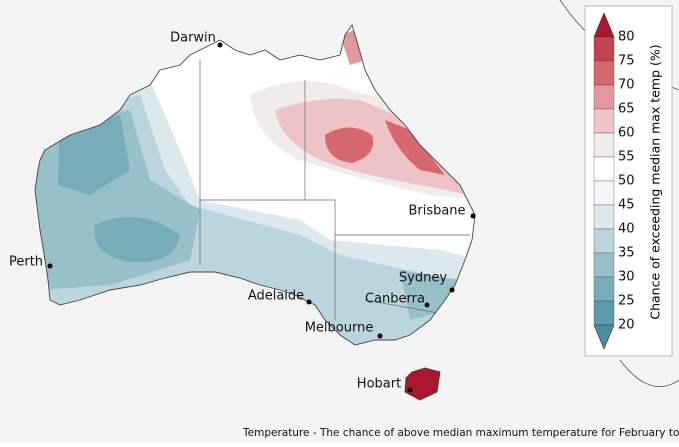 The height and width of the screenshot is (447, 679). What do you see at coordinates (626, 277) in the screenshot?
I see `legend-tick-label: 30` at bounding box center [626, 277].